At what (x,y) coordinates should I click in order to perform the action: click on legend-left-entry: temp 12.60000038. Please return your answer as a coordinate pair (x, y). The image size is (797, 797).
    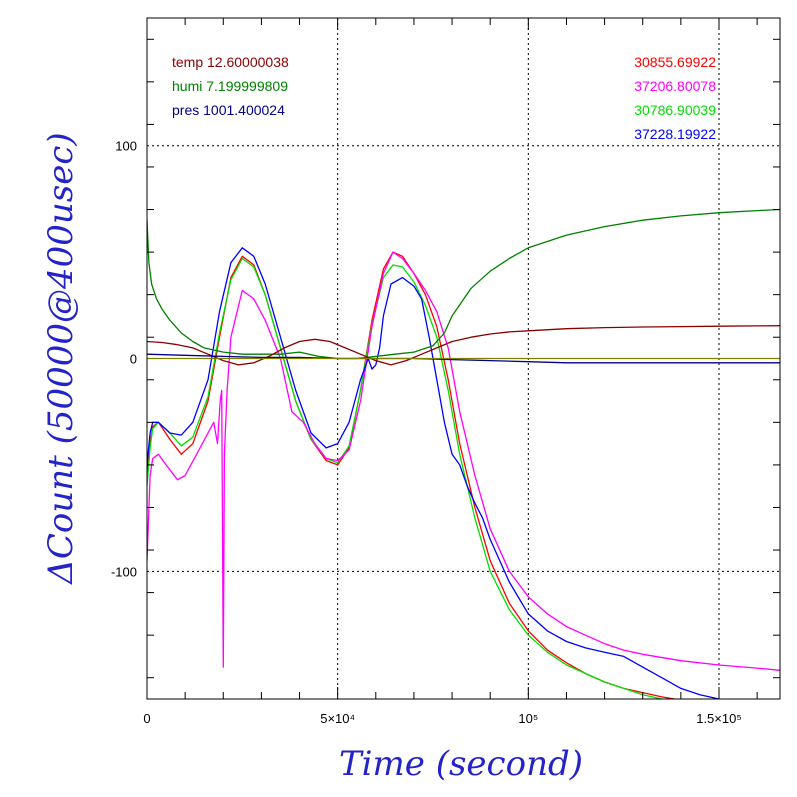
    Looking at the image, I should click on (230, 62).